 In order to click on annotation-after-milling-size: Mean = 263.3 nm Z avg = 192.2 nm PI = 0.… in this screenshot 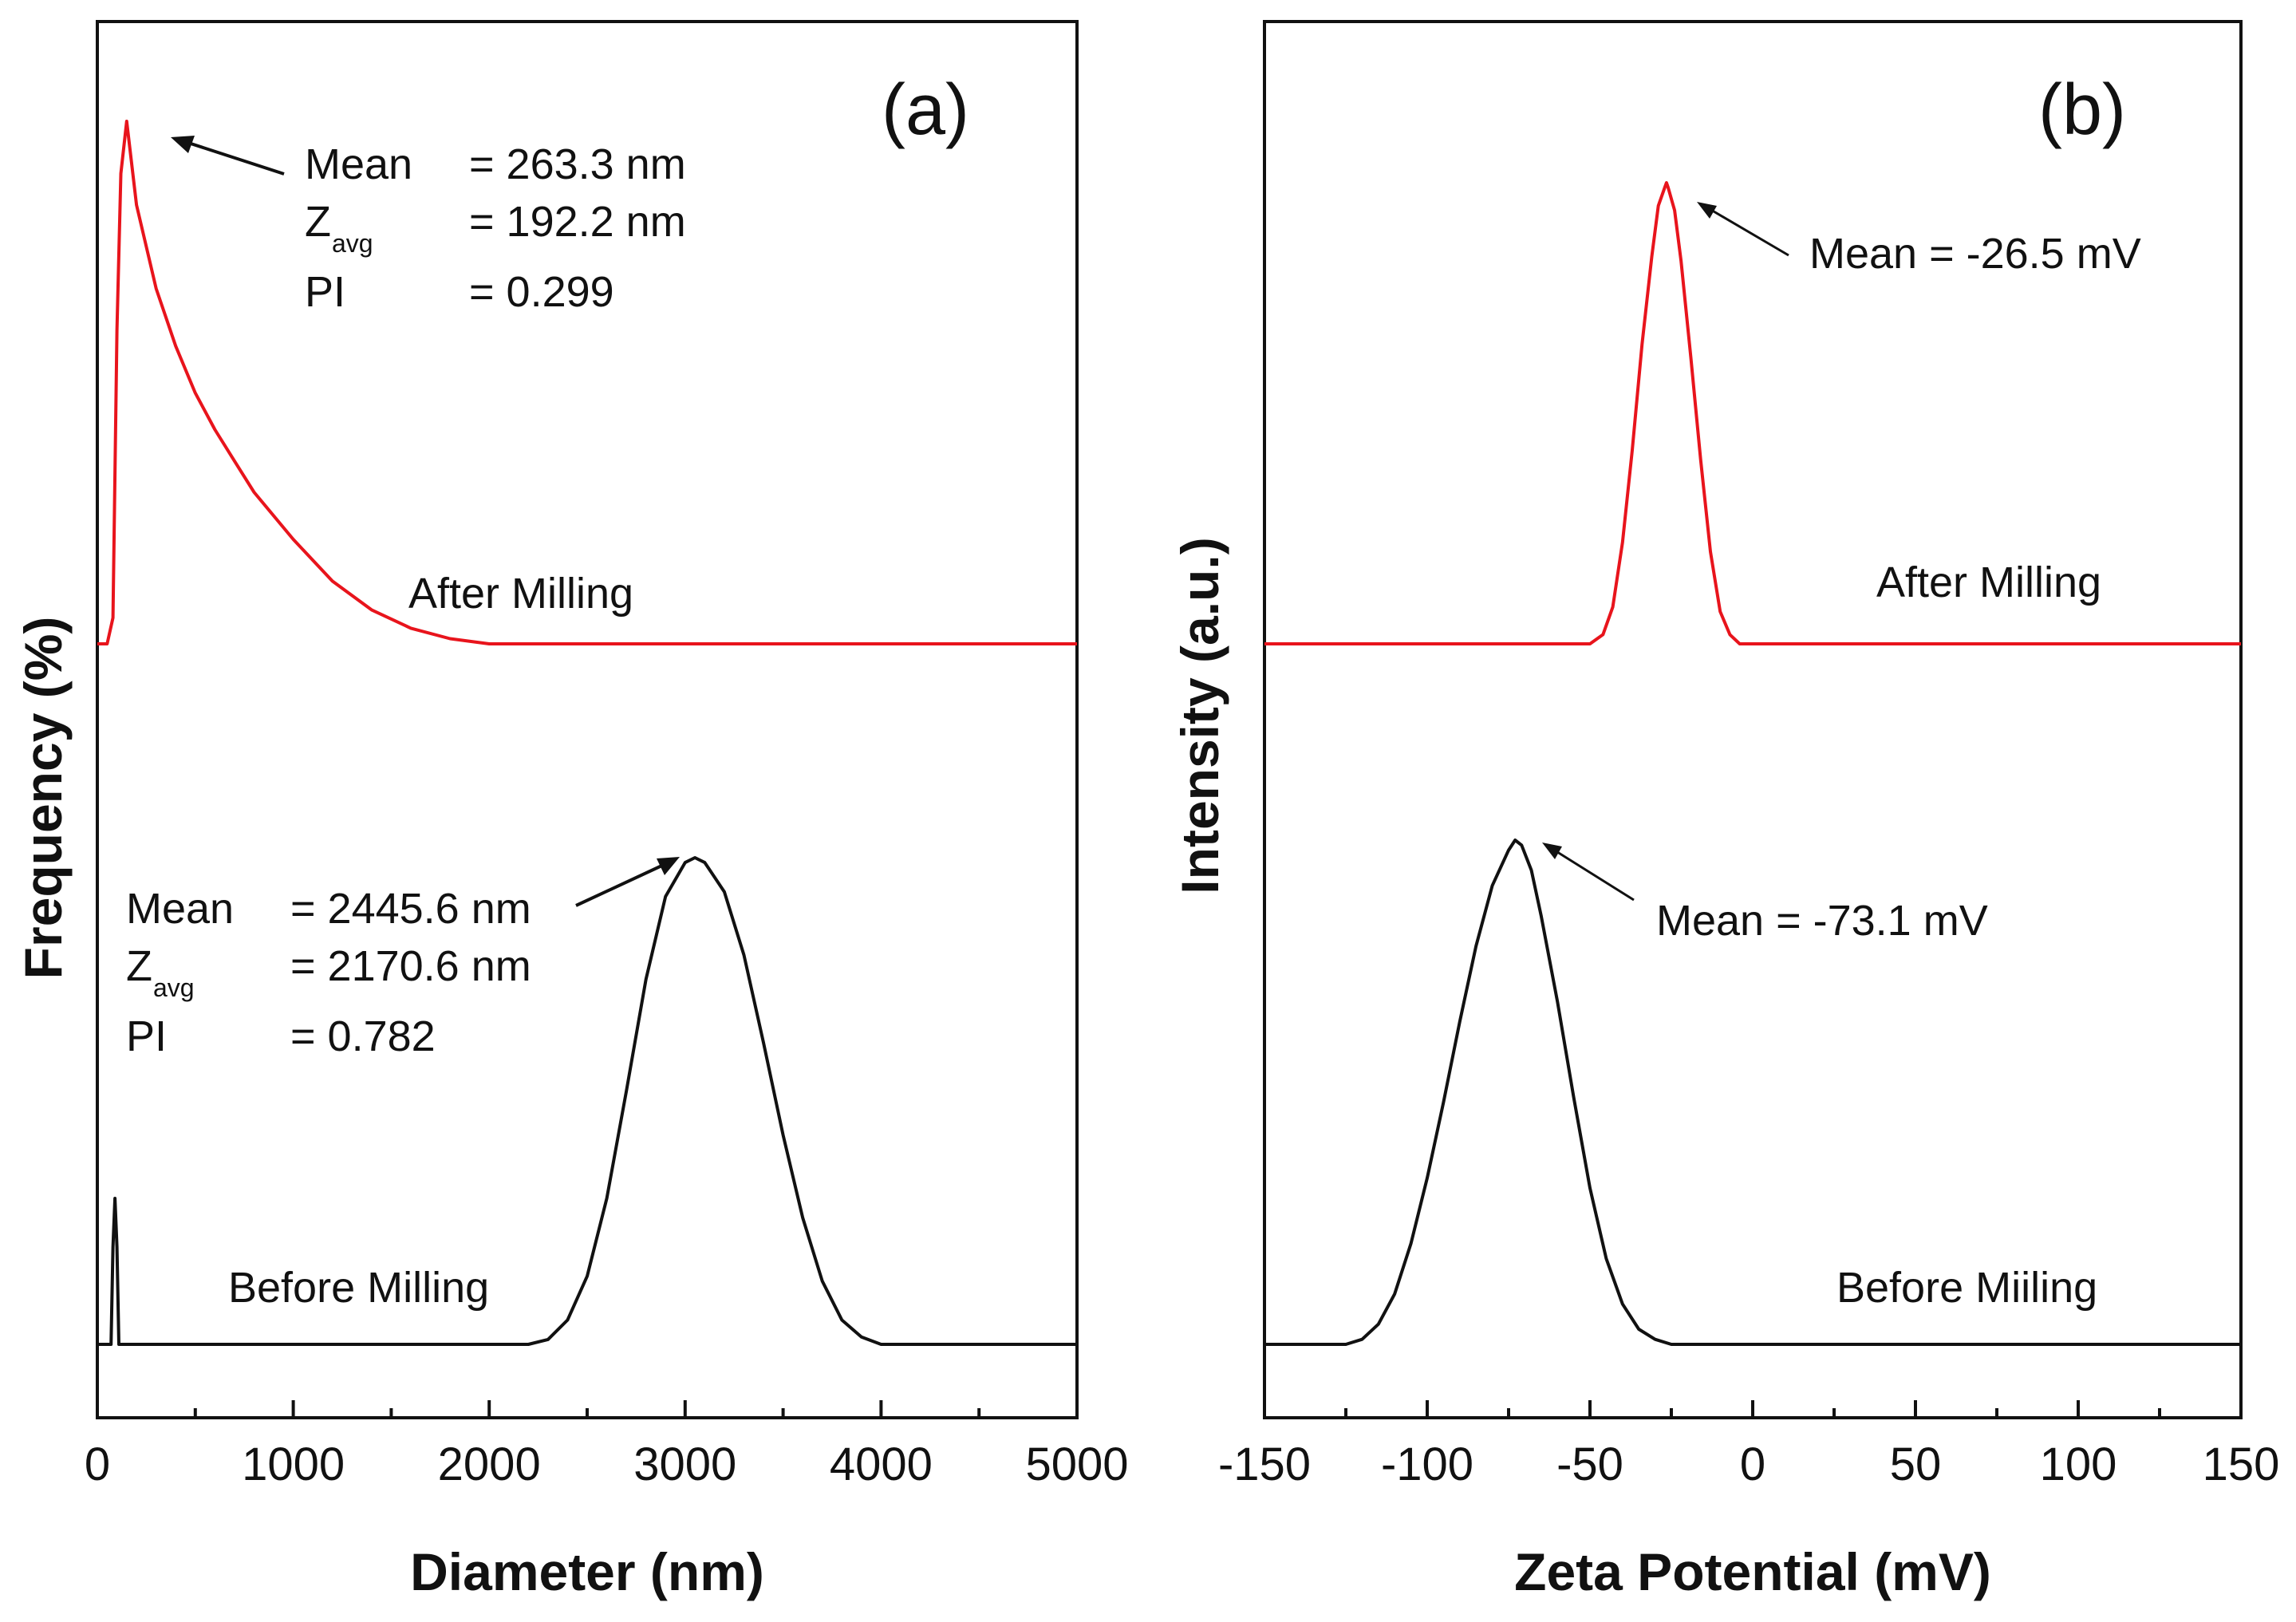, I will do `click(428, 226)`.